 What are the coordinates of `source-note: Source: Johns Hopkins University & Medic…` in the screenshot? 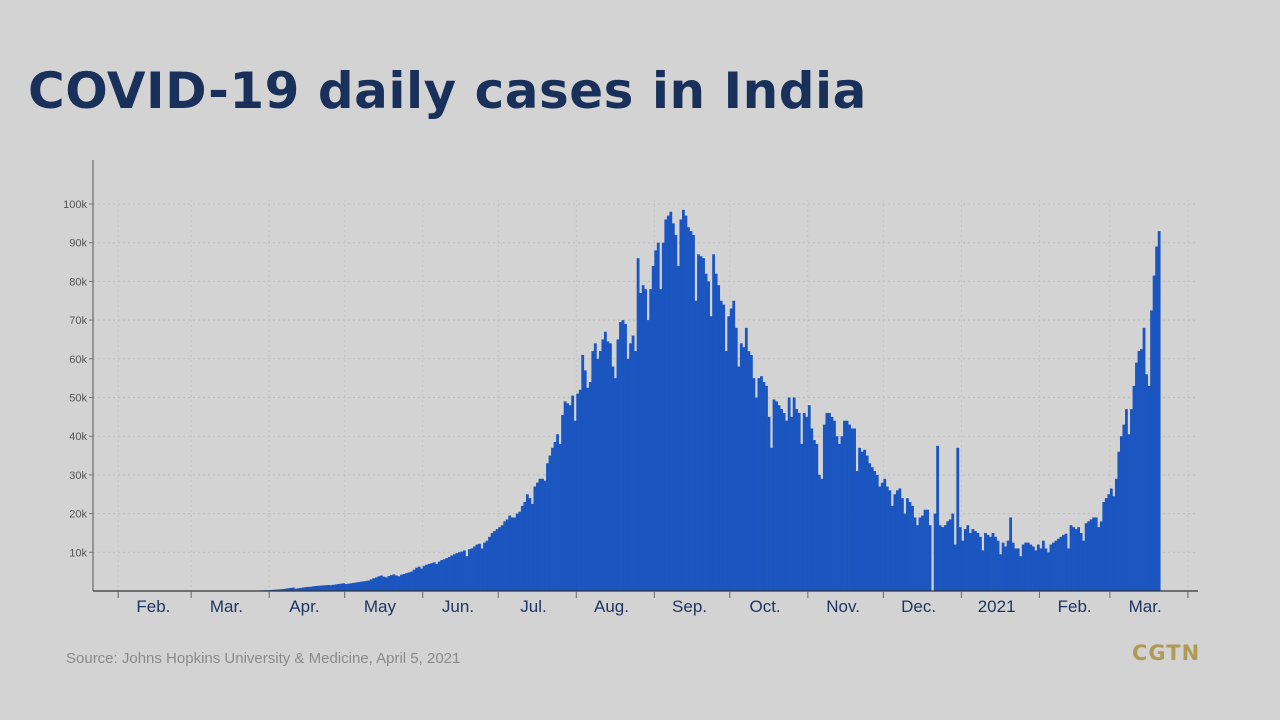 It's located at (263, 658).